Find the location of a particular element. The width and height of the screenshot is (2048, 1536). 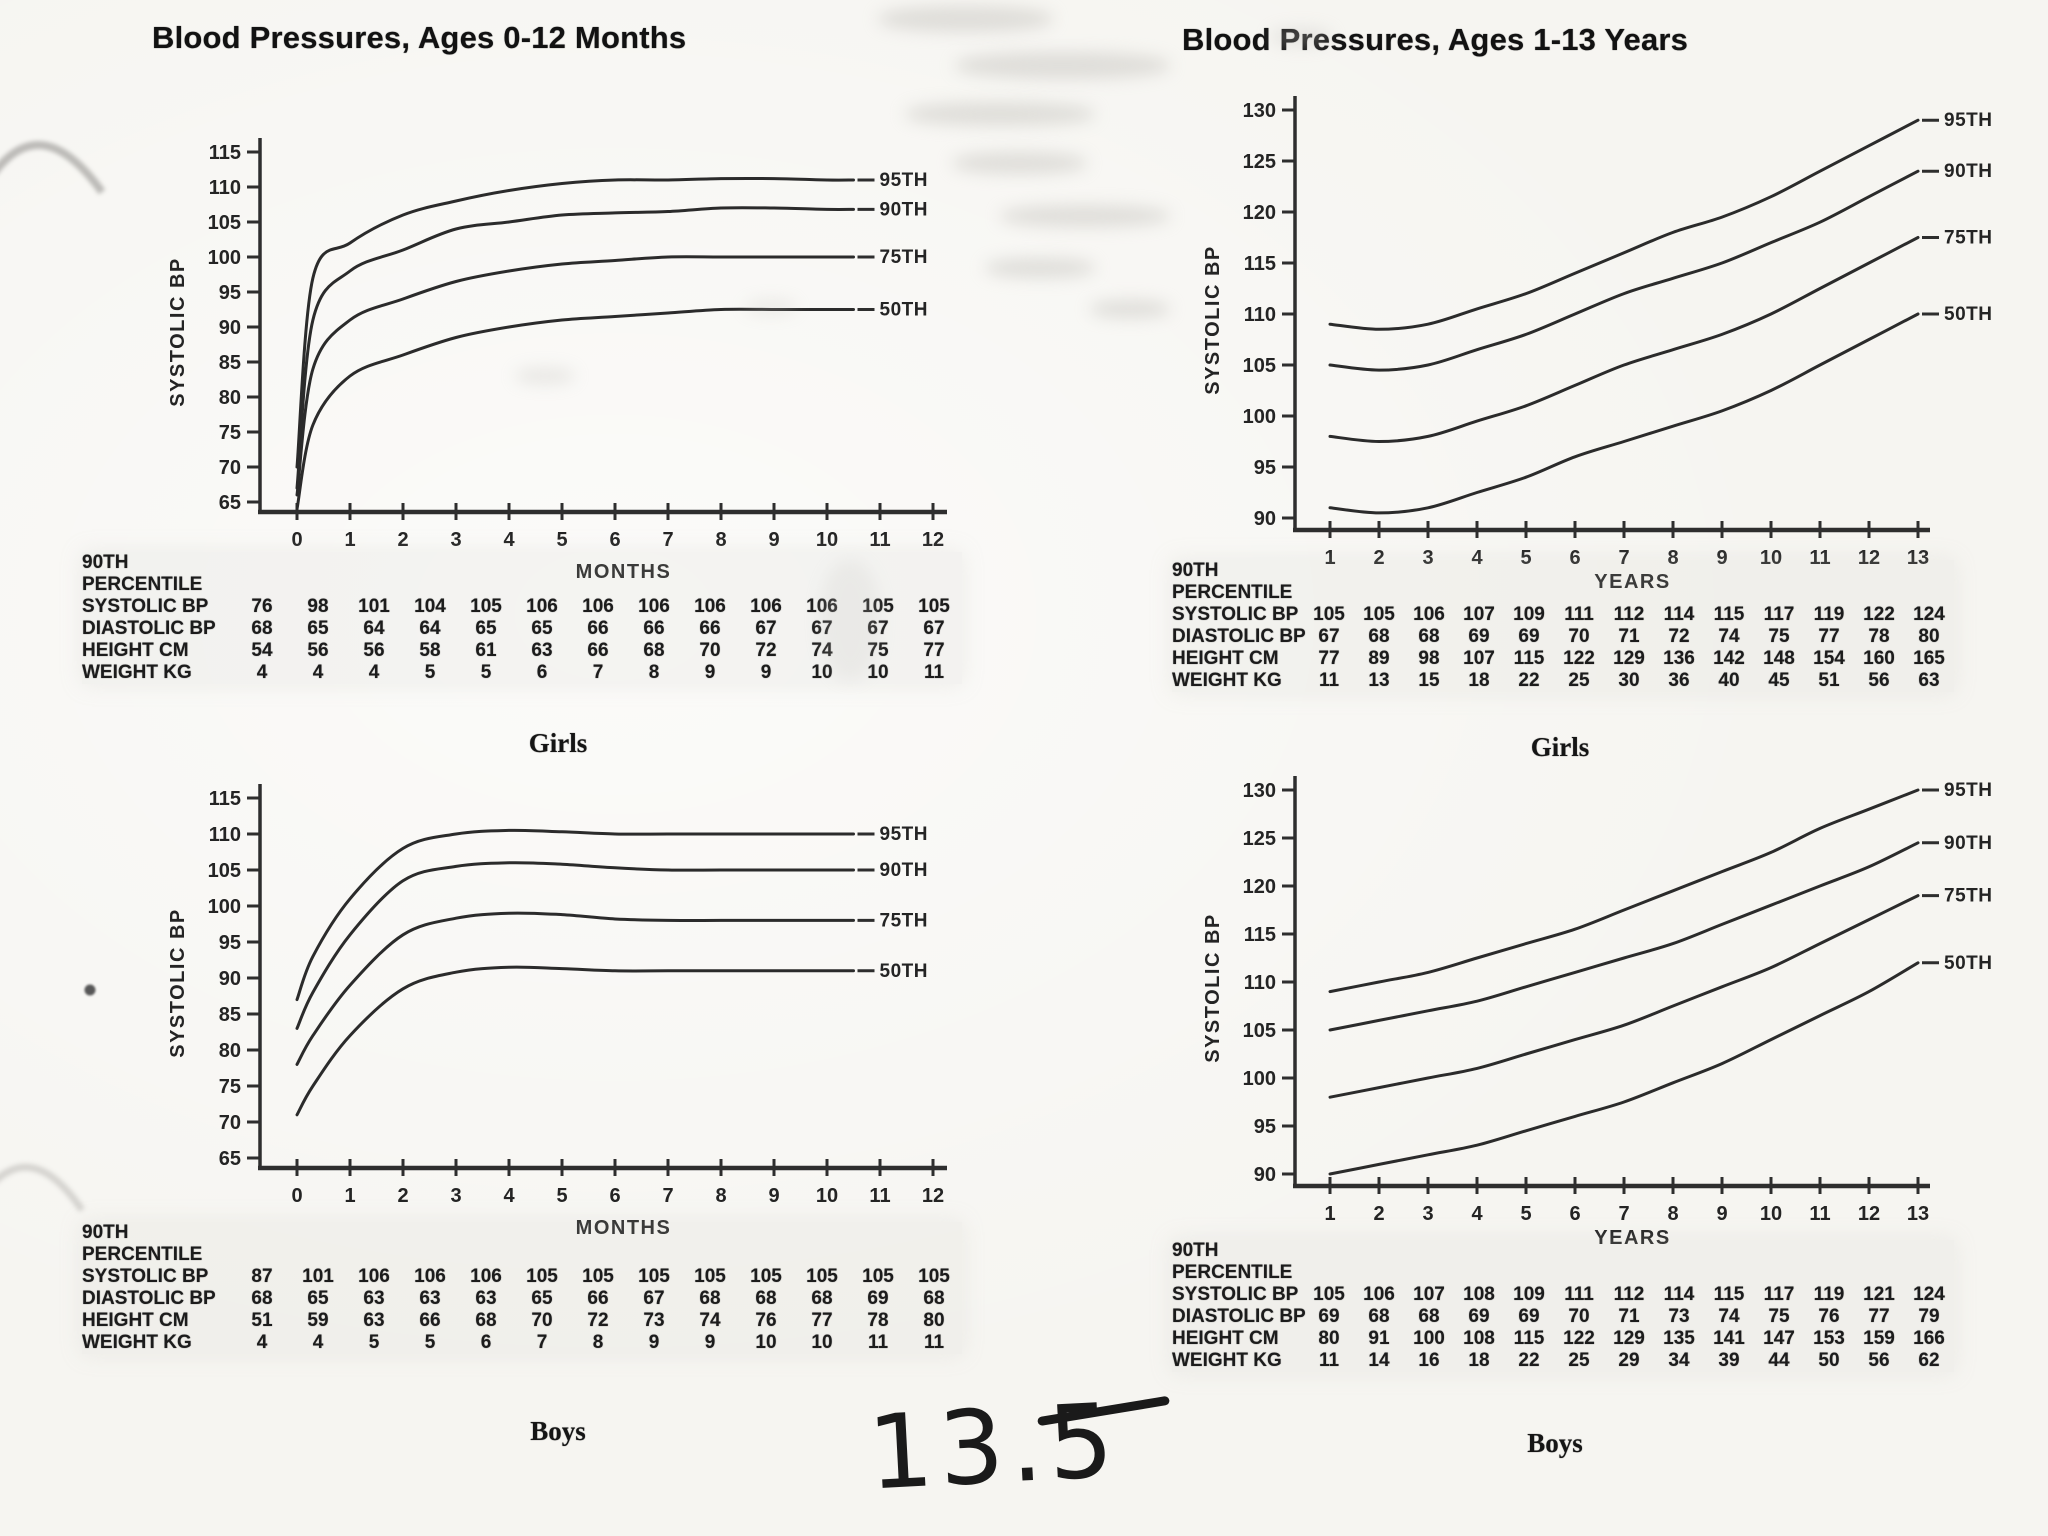

curve-90th is located at coordinates (575, 348).